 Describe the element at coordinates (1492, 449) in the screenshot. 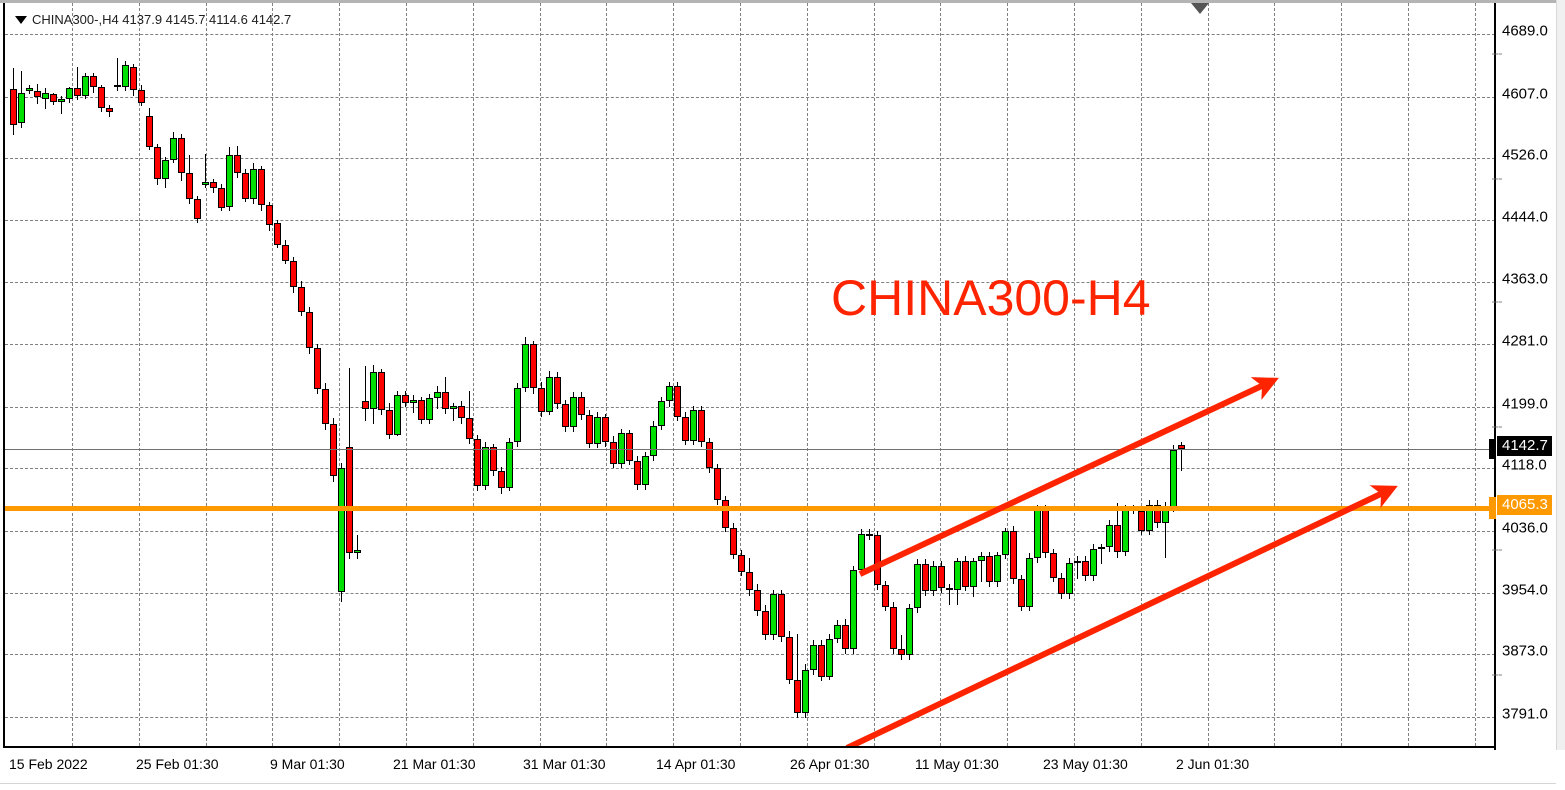

I see `last-price-axis-tab` at that location.